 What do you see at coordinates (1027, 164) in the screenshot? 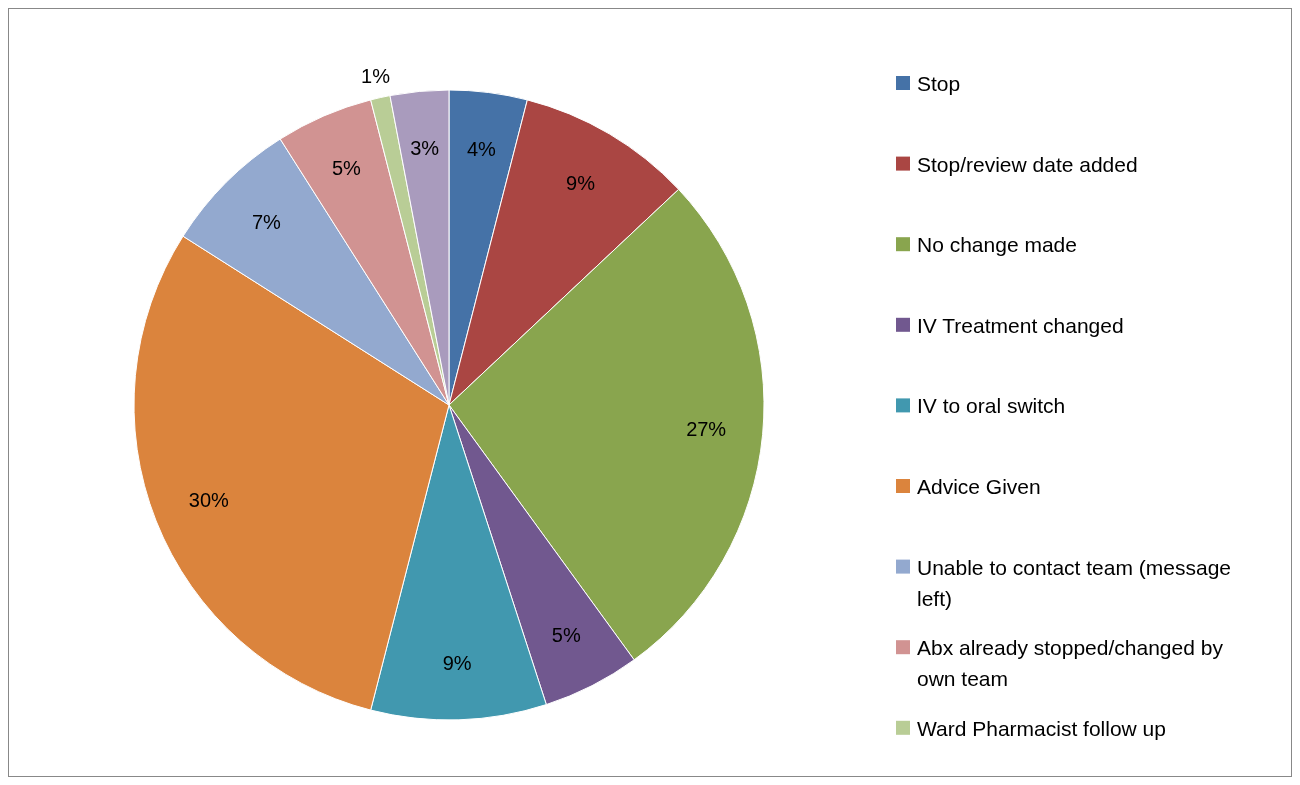
I see `legend-label: Stop/review date added` at bounding box center [1027, 164].